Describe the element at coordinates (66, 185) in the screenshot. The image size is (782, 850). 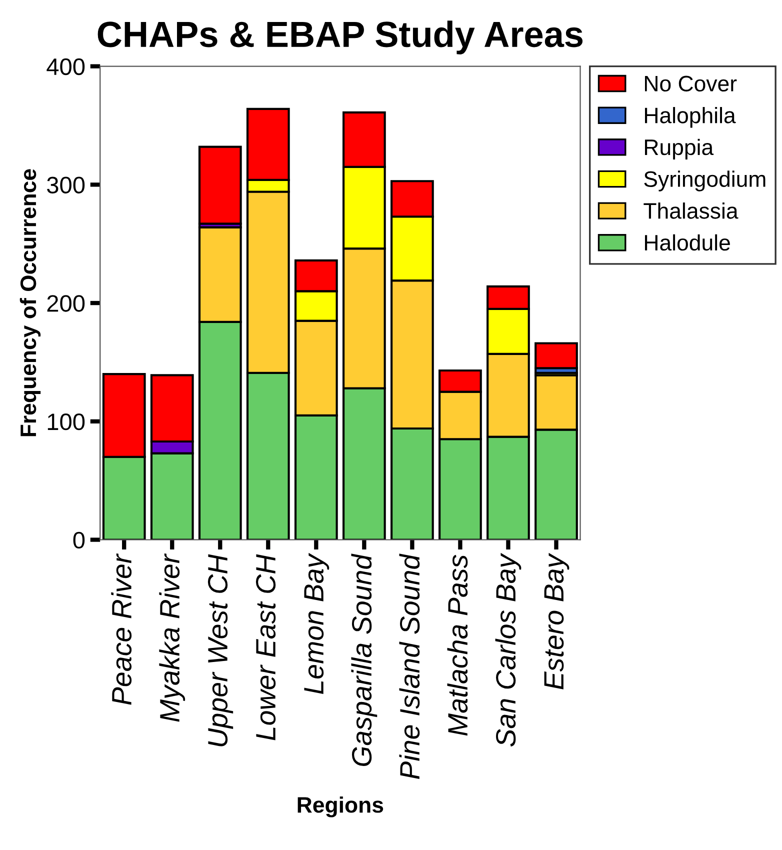
I see `y-tick-label: 300` at that location.